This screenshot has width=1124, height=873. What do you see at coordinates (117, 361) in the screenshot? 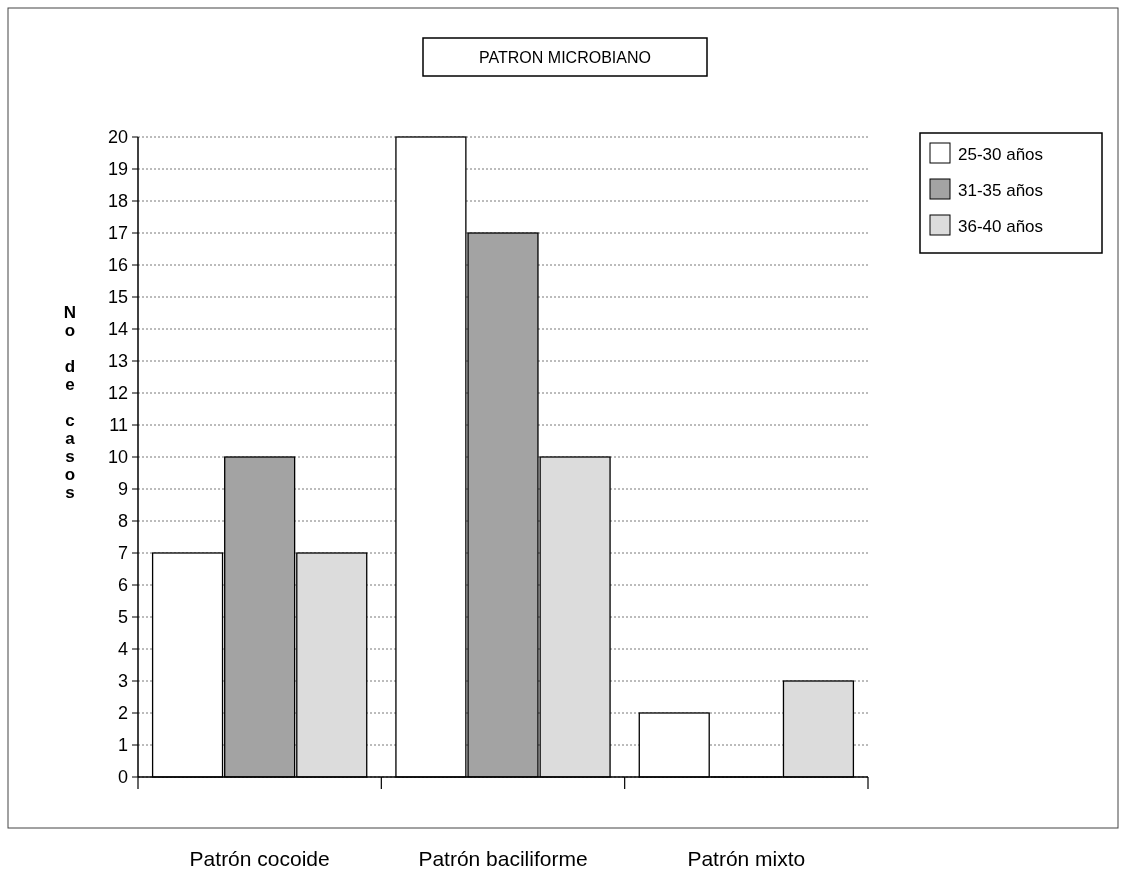
I see `y-tick-label: 13` at bounding box center [117, 361].